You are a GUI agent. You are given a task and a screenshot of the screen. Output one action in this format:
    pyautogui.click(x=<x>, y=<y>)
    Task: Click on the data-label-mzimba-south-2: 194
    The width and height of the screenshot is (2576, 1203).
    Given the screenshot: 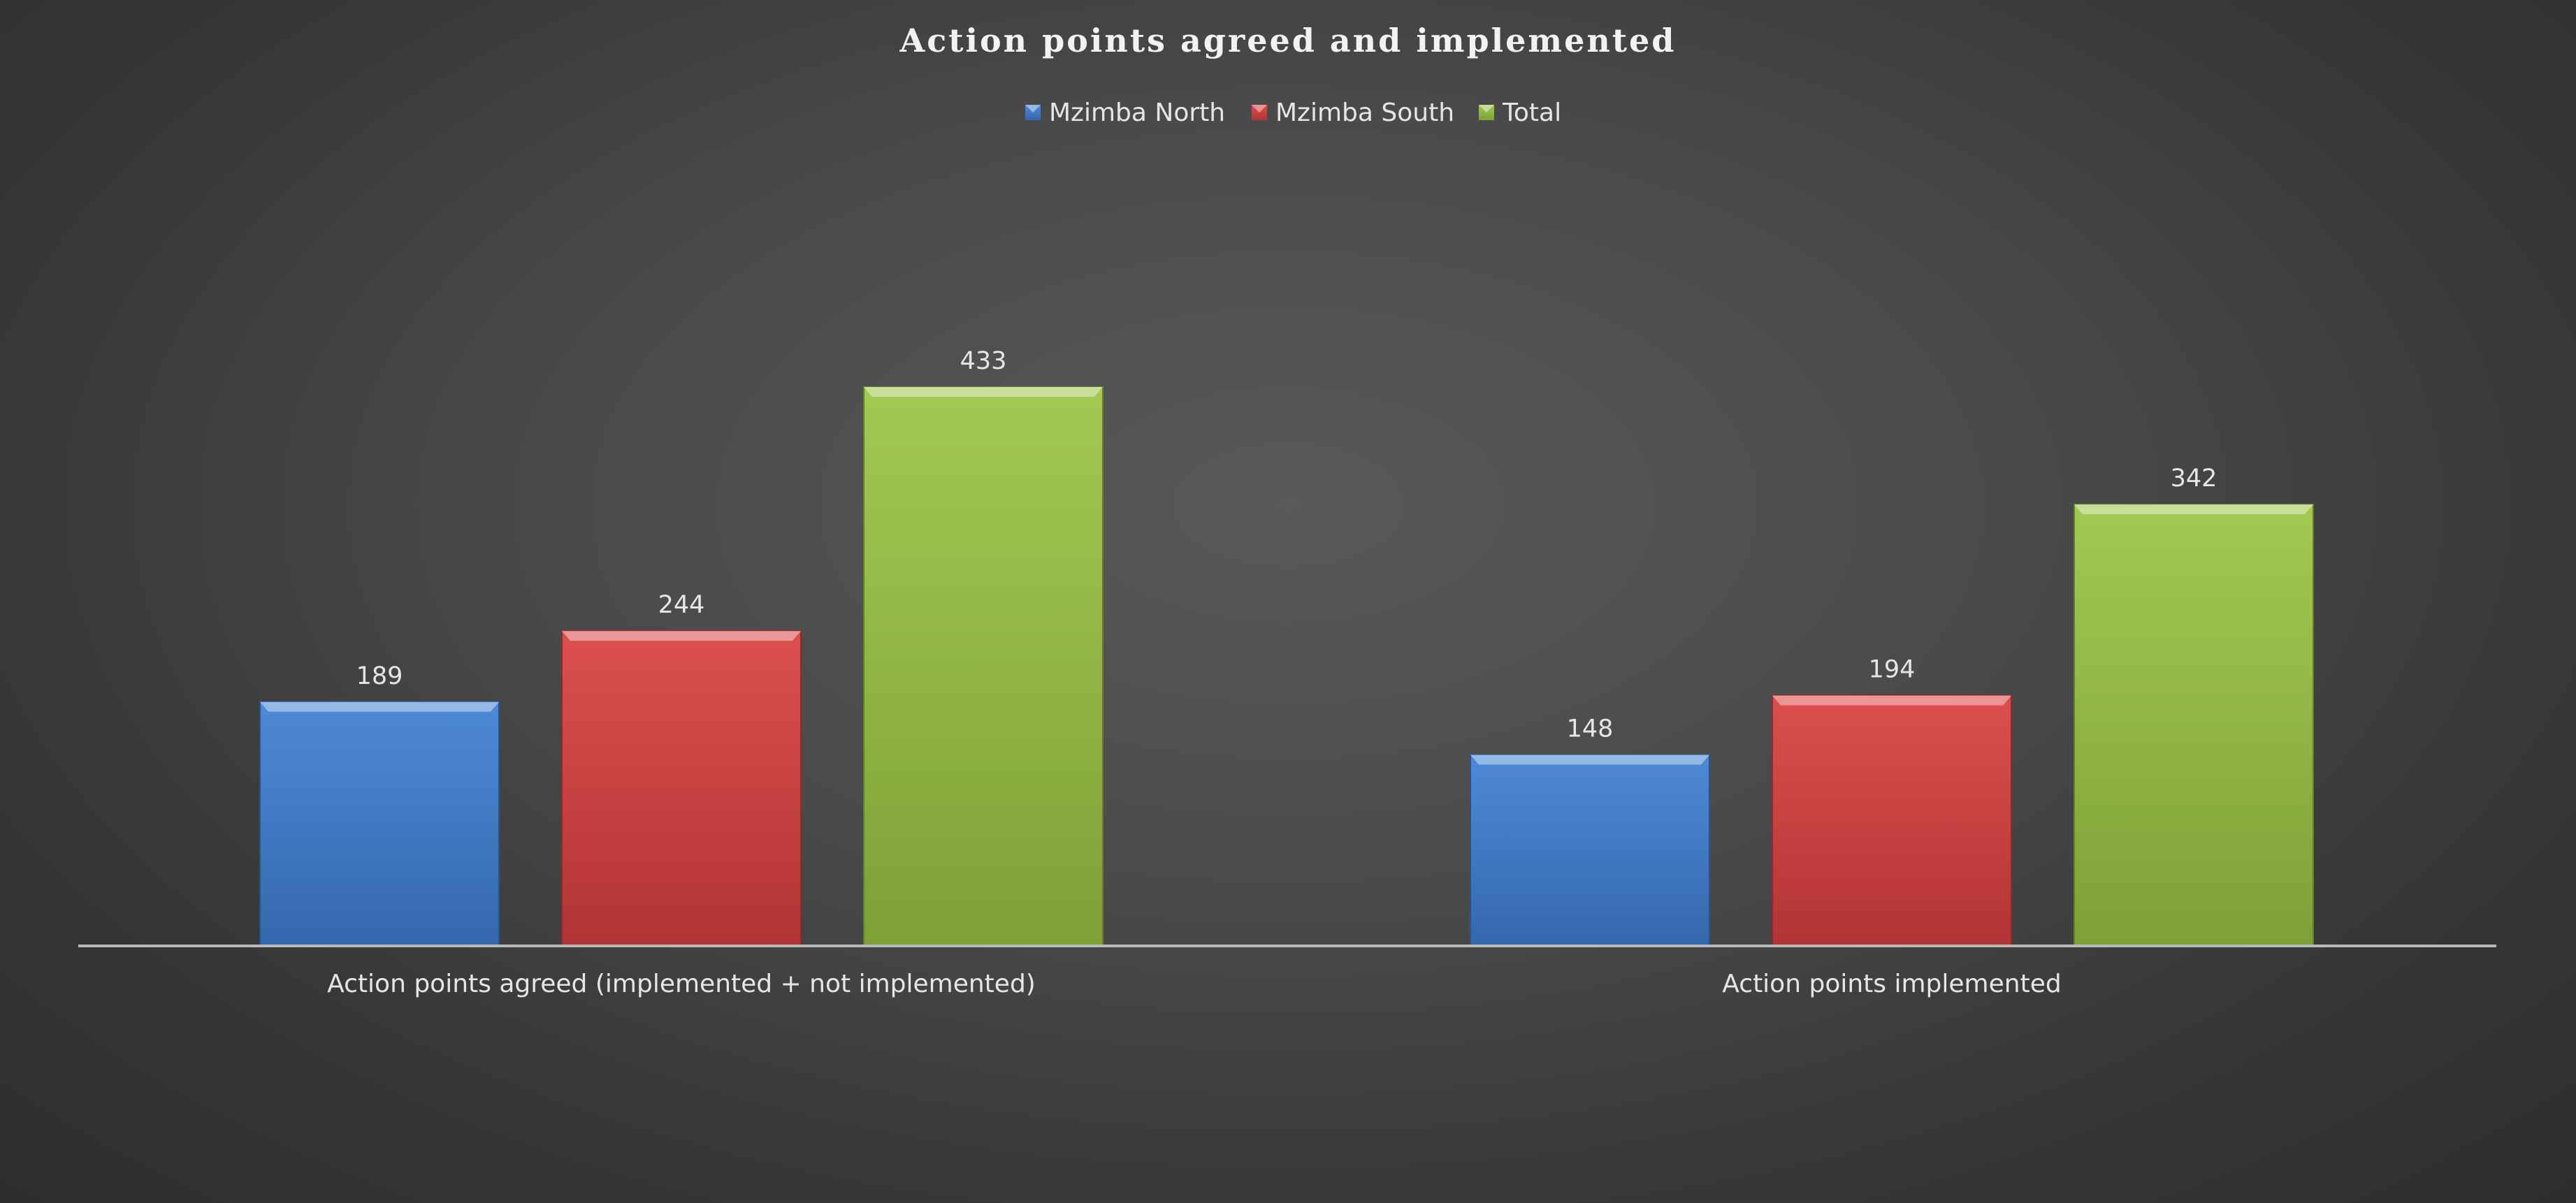 What is the action you would take?
    pyautogui.click(x=1893, y=670)
    